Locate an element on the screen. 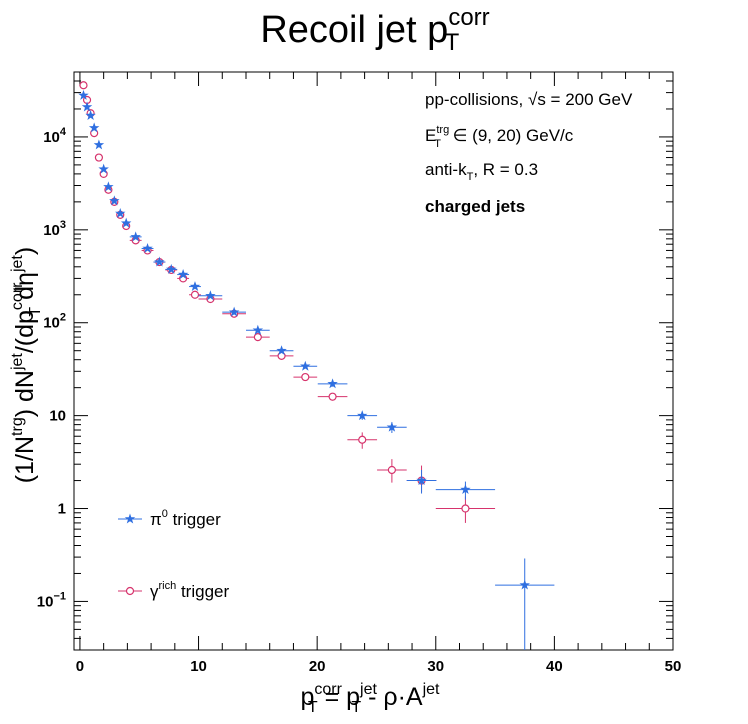 The width and height of the screenshot is (748, 724). y-tick-label: 1 is located at coordinates (62, 509).